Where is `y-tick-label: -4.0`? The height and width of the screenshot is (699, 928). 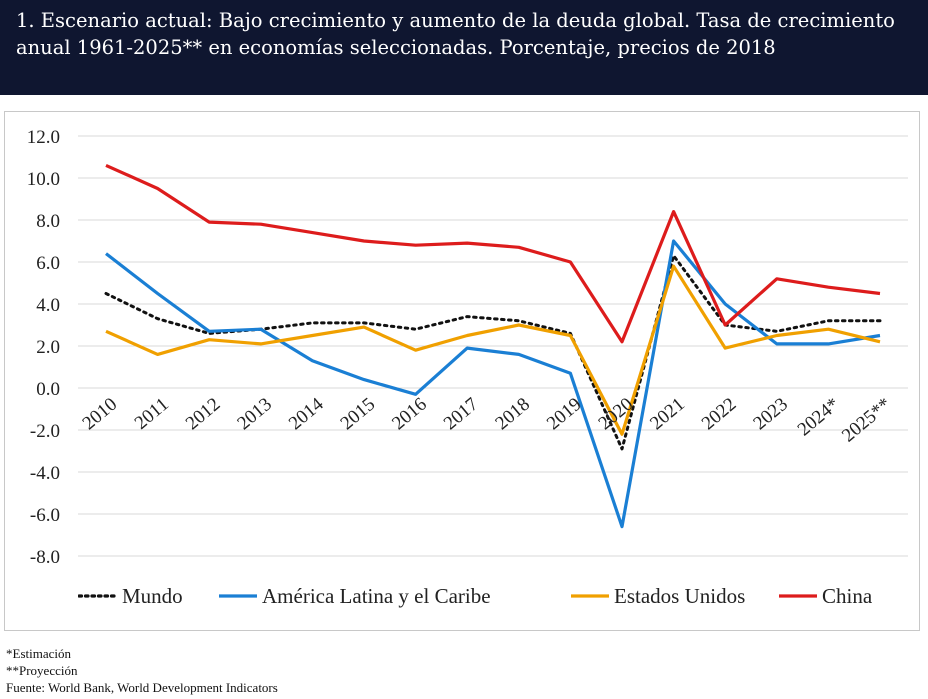
y-tick-label: -4.0 is located at coordinates (45, 473).